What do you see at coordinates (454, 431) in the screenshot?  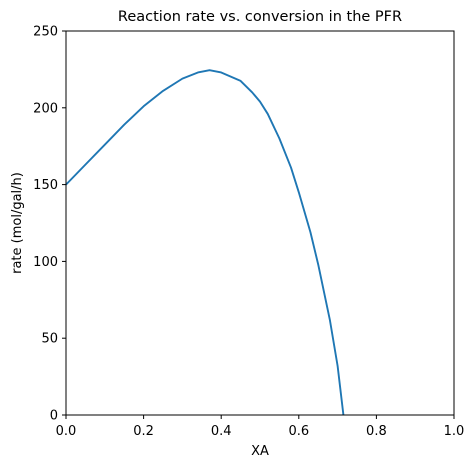 I see `x-tick-label: 1.0` at bounding box center [454, 431].